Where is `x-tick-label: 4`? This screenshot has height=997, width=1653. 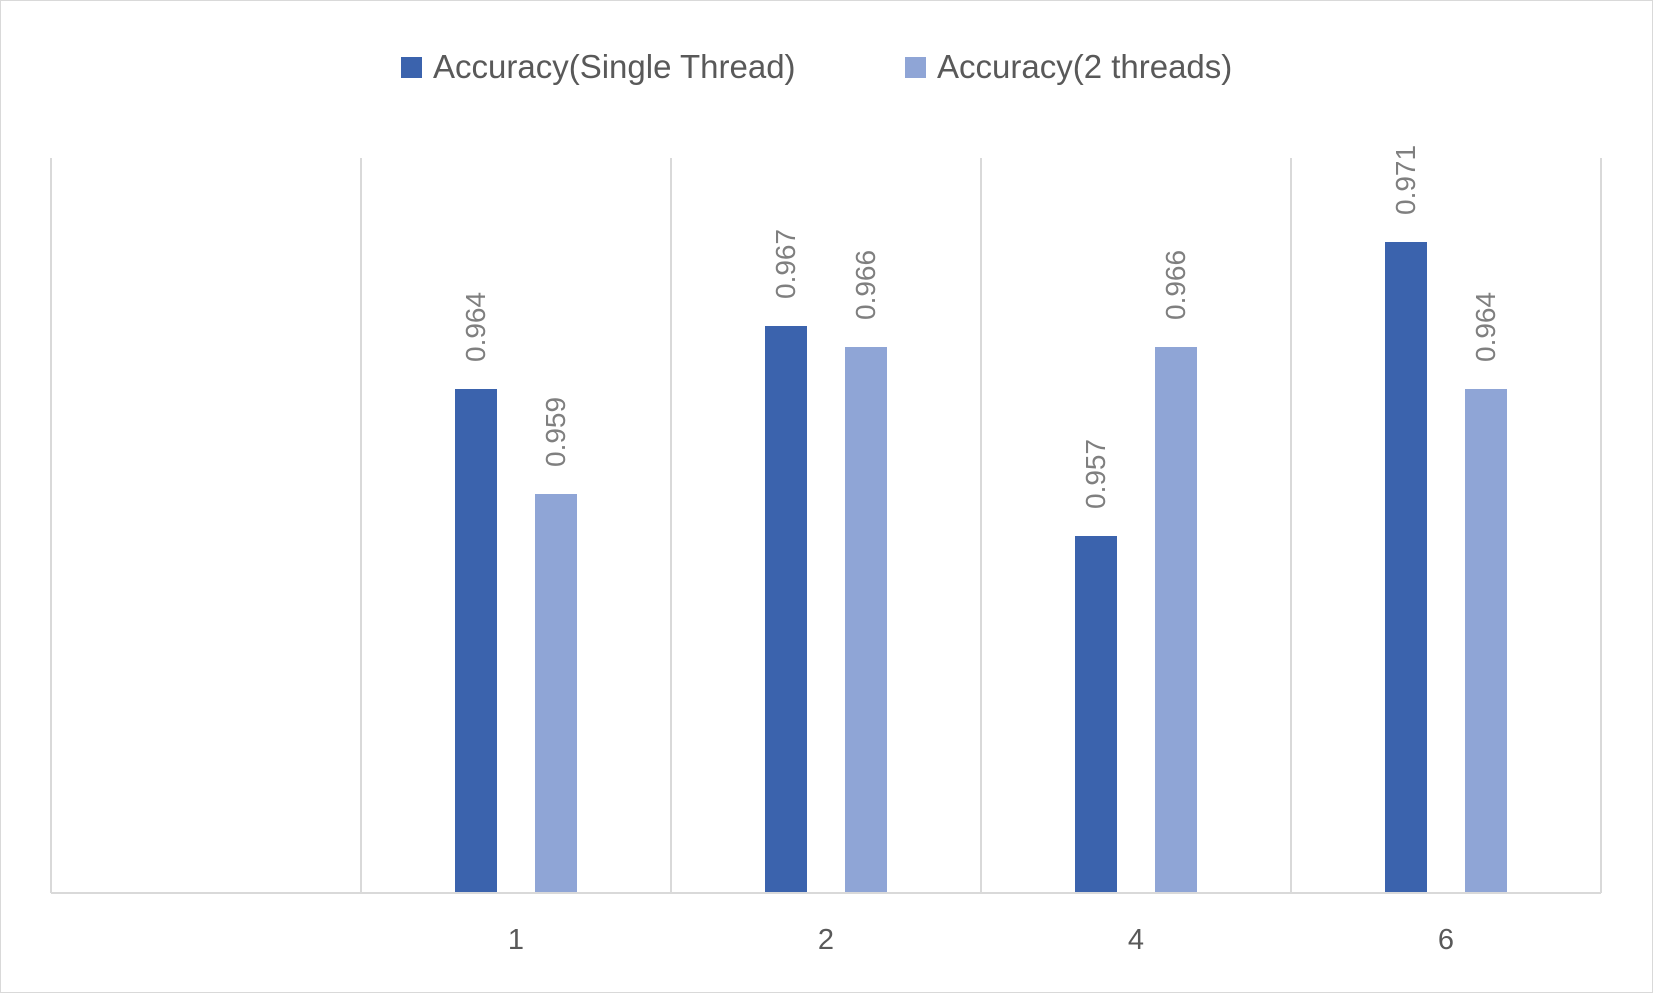 x-tick-label: 4 is located at coordinates (1136, 940).